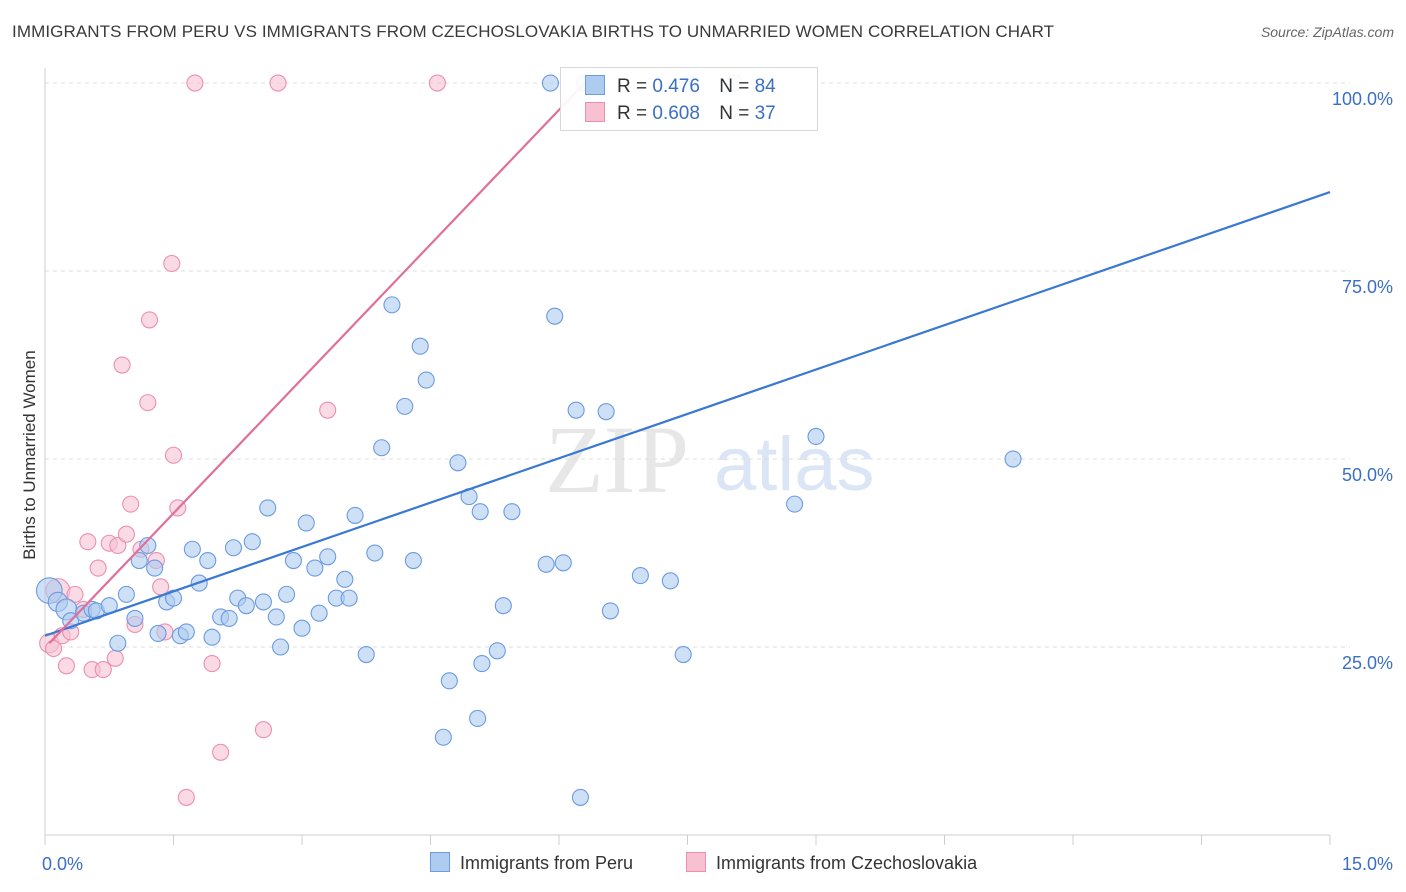 This screenshot has height=892, width=1406. What do you see at coordinates (1362, 99) in the screenshot?
I see `y-tick-label-100: 100.0%` at bounding box center [1362, 99].